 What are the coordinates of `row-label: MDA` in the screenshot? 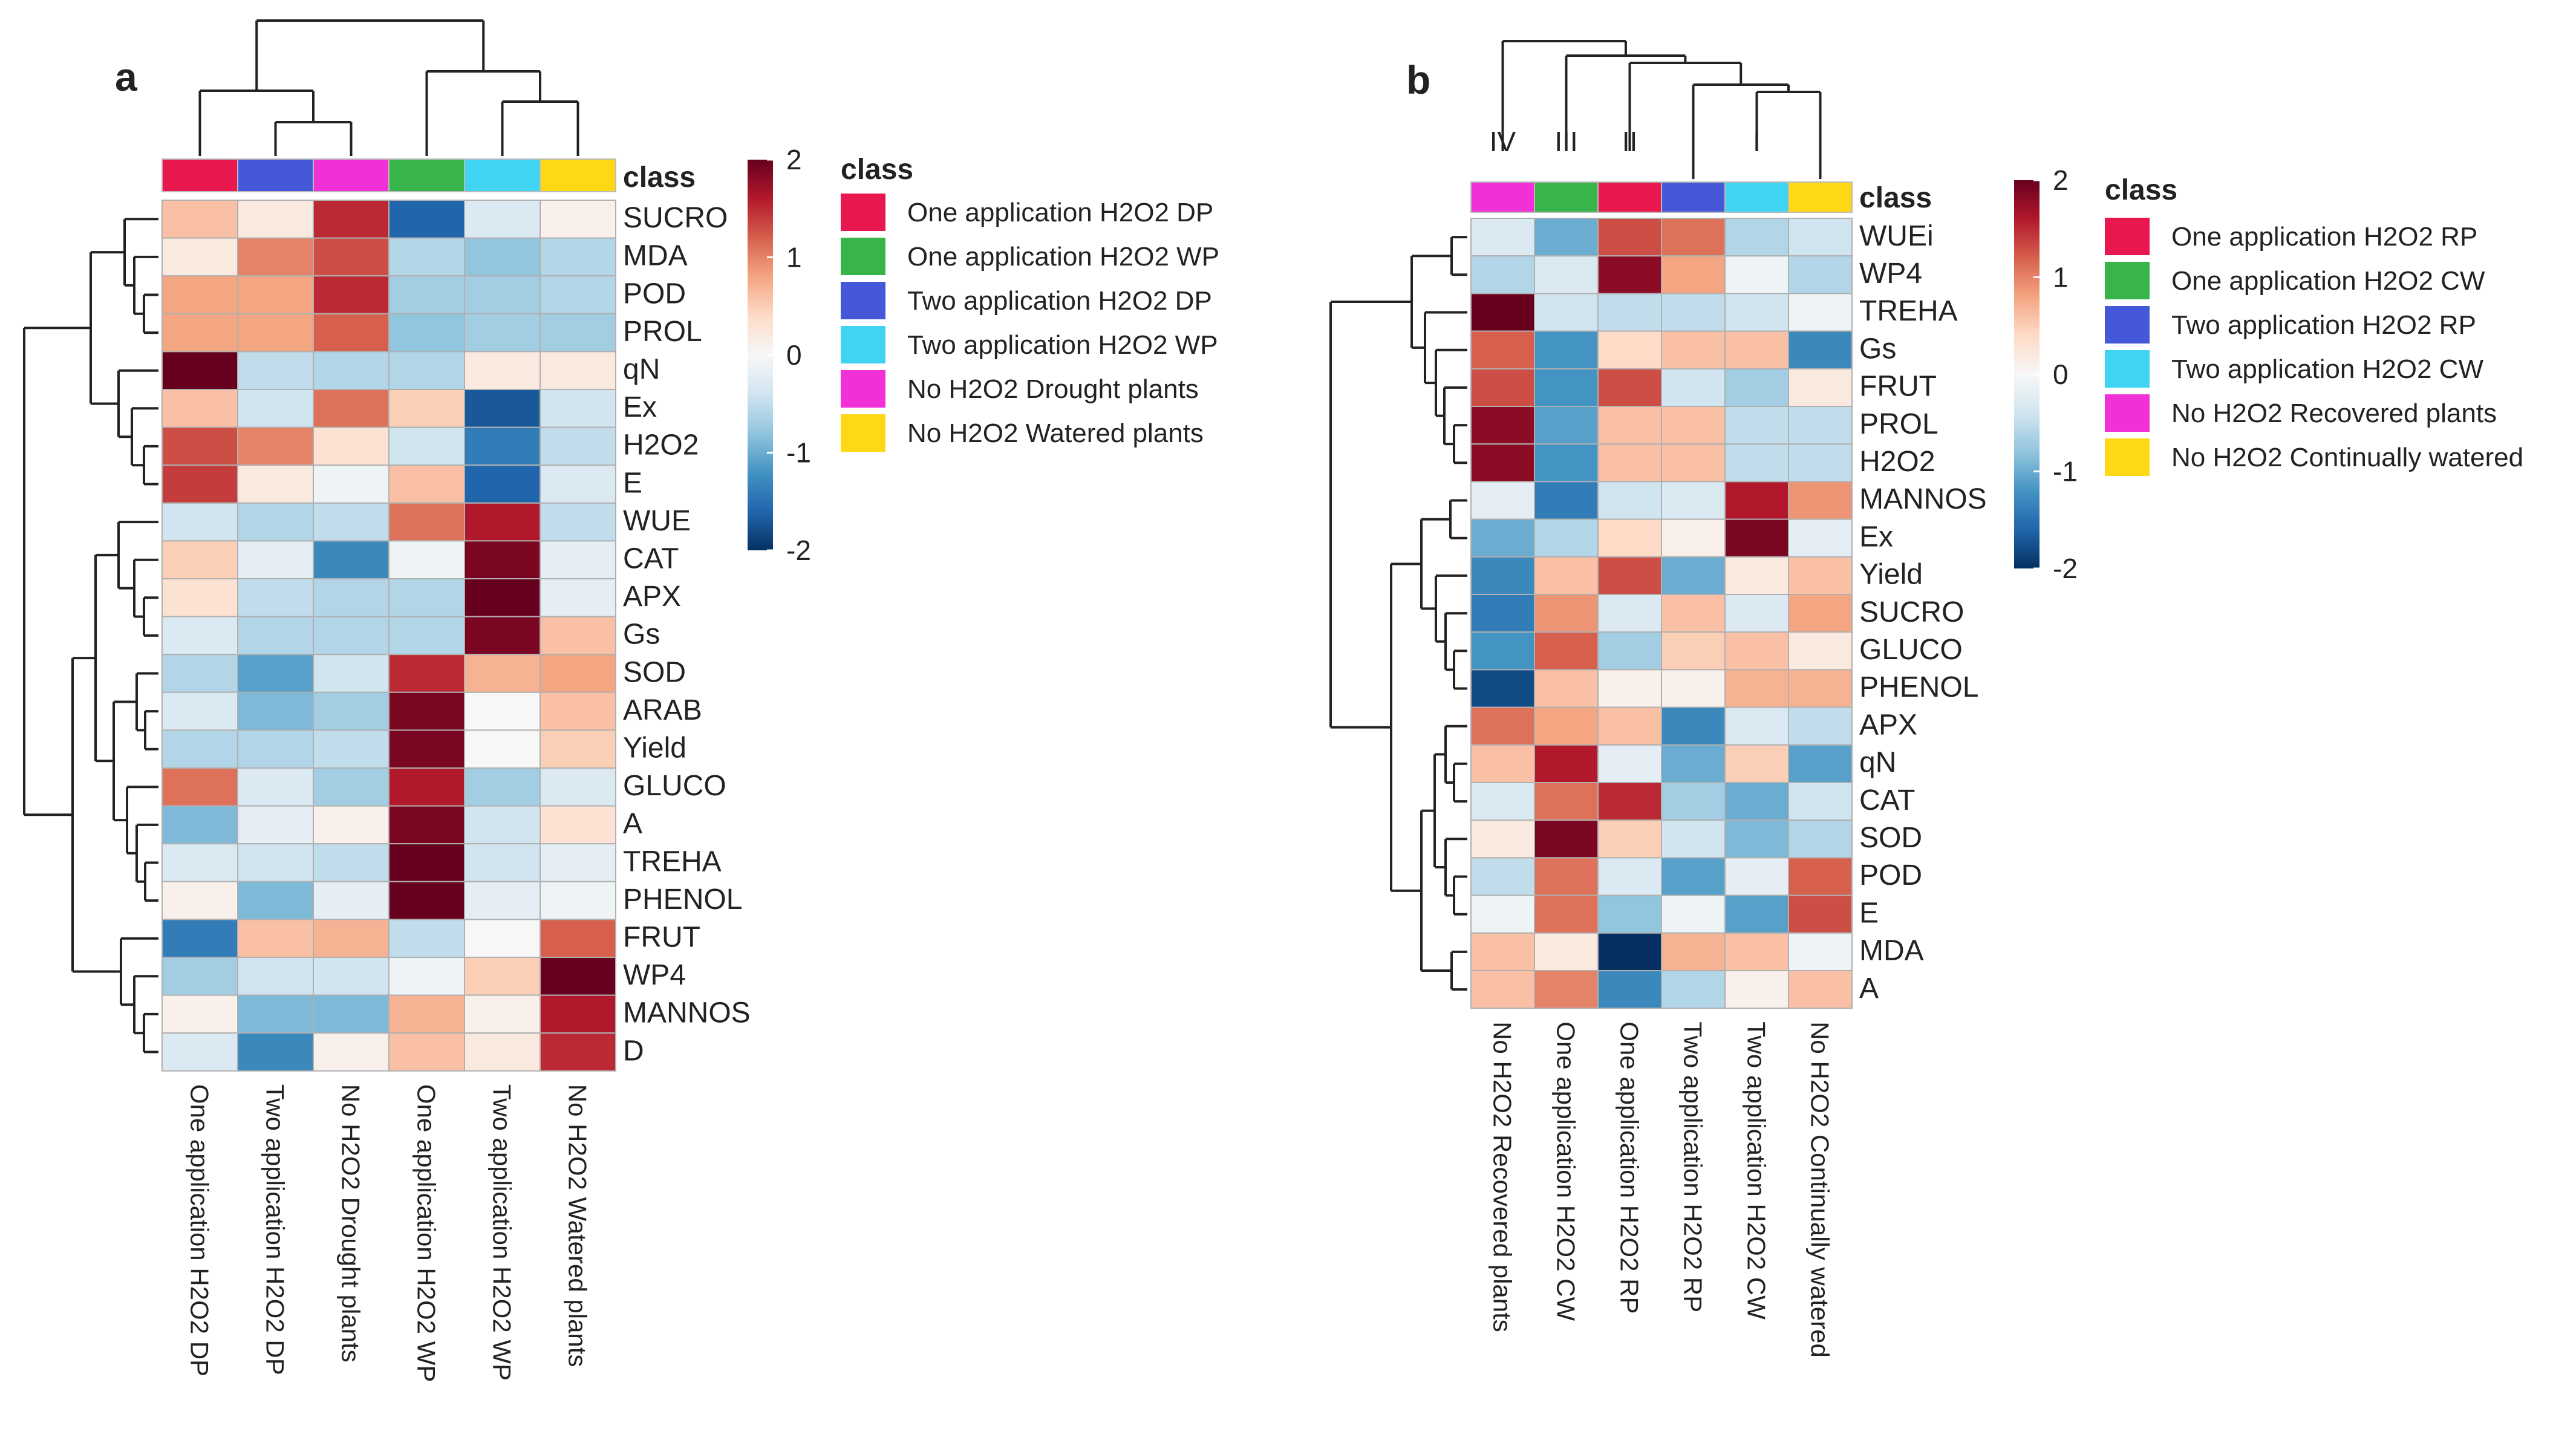 It's located at (655, 256).